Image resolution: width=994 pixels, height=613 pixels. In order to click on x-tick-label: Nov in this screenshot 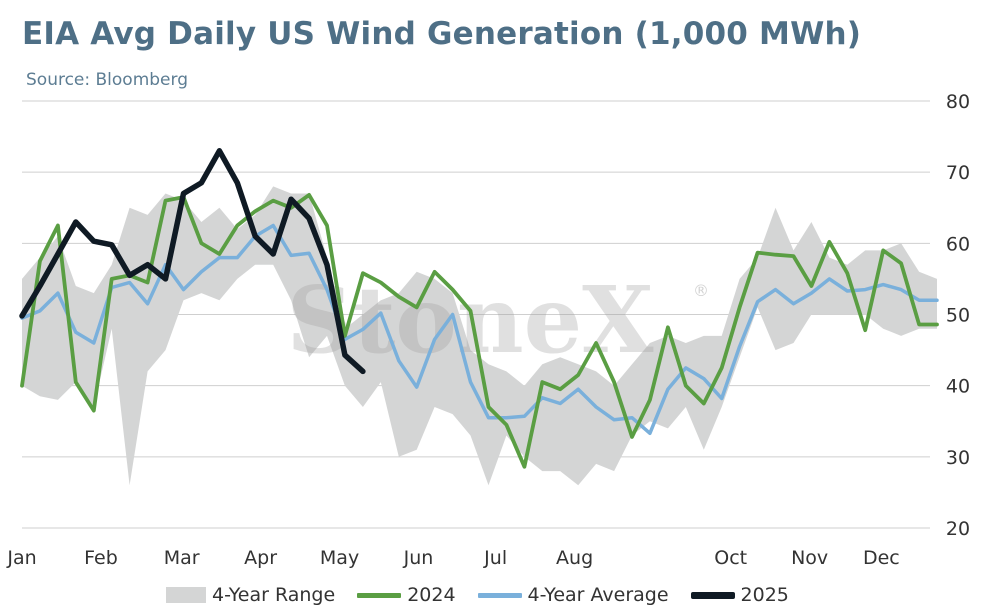, I will do `click(809, 558)`.